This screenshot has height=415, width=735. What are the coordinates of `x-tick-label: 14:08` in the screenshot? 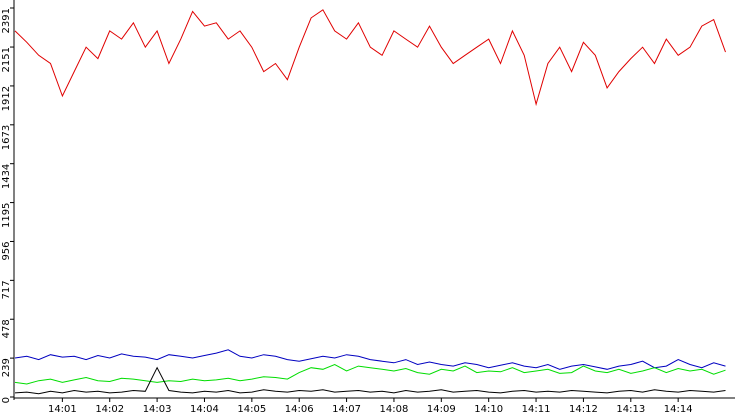 It's located at (394, 409).